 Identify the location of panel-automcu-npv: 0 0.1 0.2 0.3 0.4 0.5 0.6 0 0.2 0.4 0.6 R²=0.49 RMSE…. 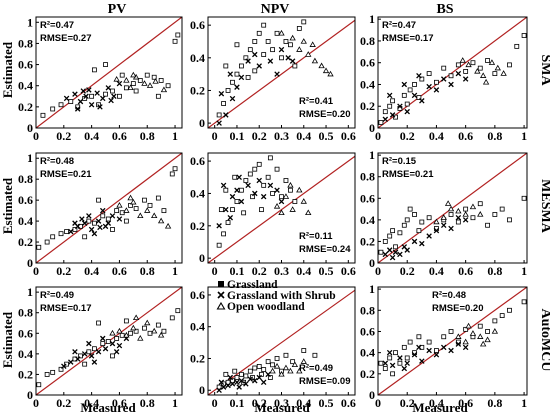
(273, 348).